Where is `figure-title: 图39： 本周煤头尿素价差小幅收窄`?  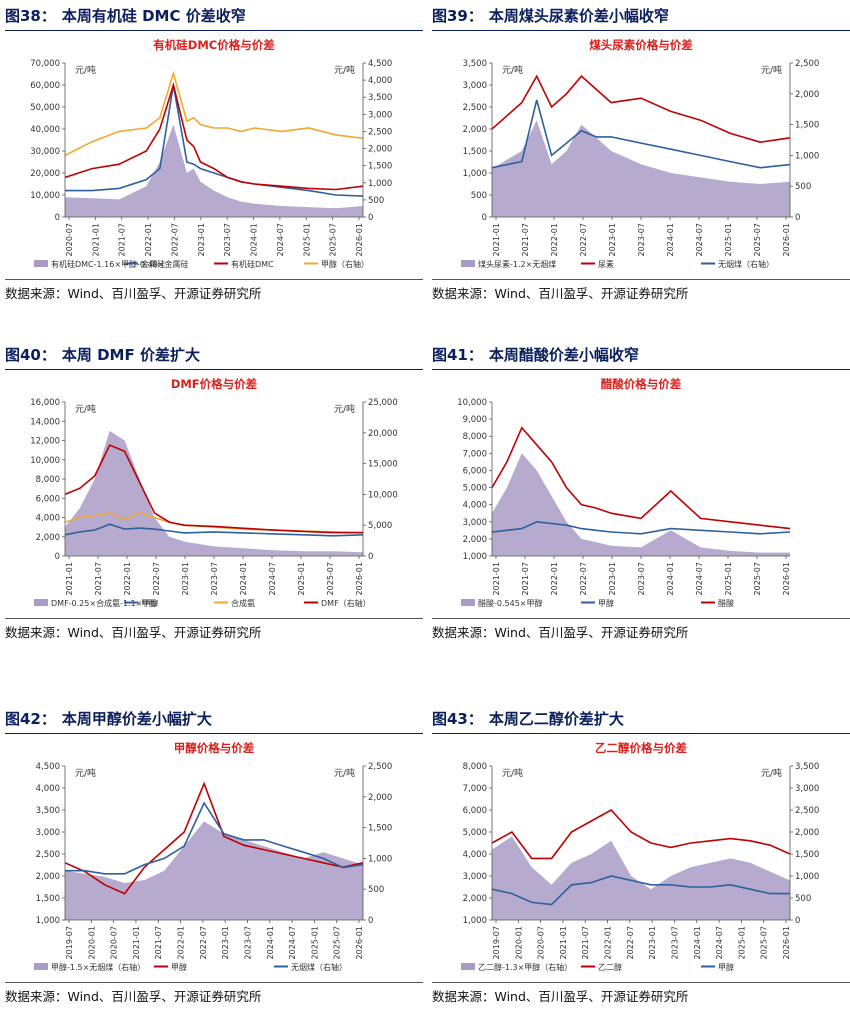 figure-title: 图39： 本周煤头尿素价差小幅收窄 is located at coordinates (641, 16).